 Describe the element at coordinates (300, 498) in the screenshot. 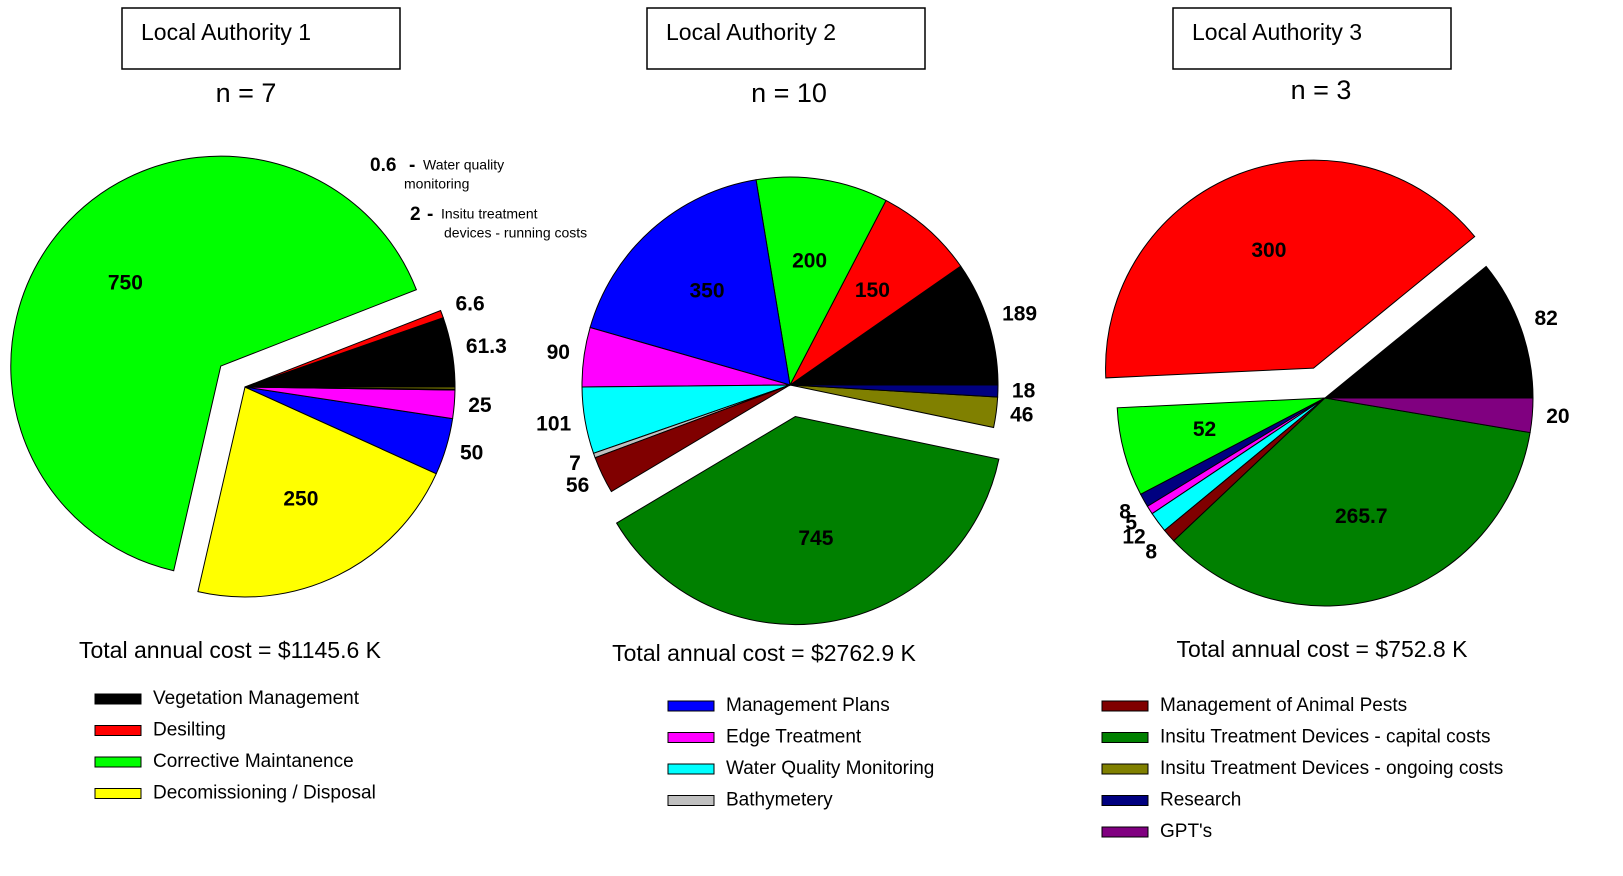

I see `data-label: 250` at that location.